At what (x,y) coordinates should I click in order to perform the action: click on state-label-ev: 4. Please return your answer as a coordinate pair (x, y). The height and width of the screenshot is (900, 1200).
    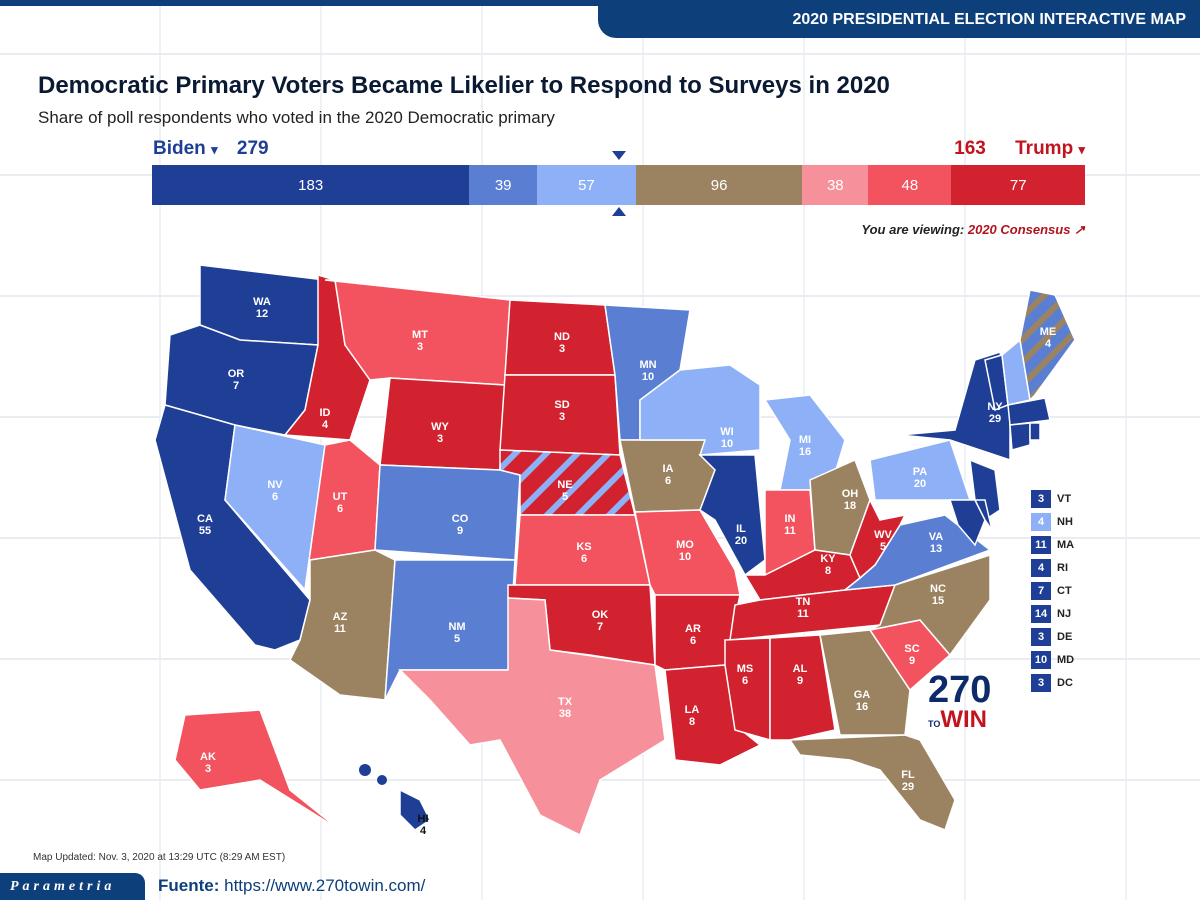
    Looking at the image, I should click on (325, 425).